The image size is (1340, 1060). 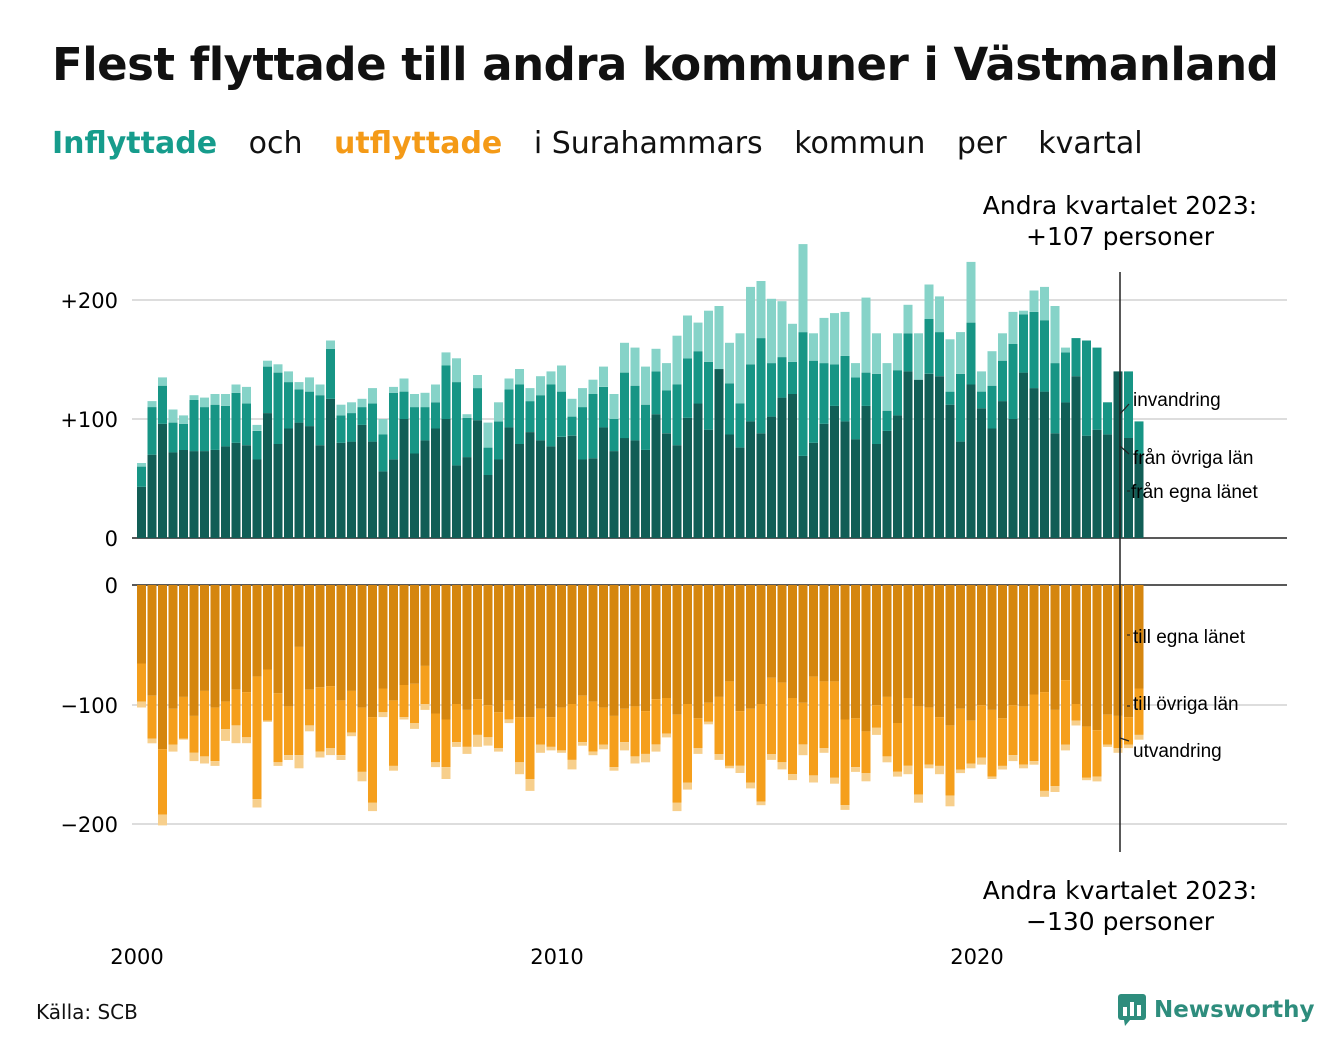 I want to click on label-invandring: invandring, so click(x=1177, y=400).